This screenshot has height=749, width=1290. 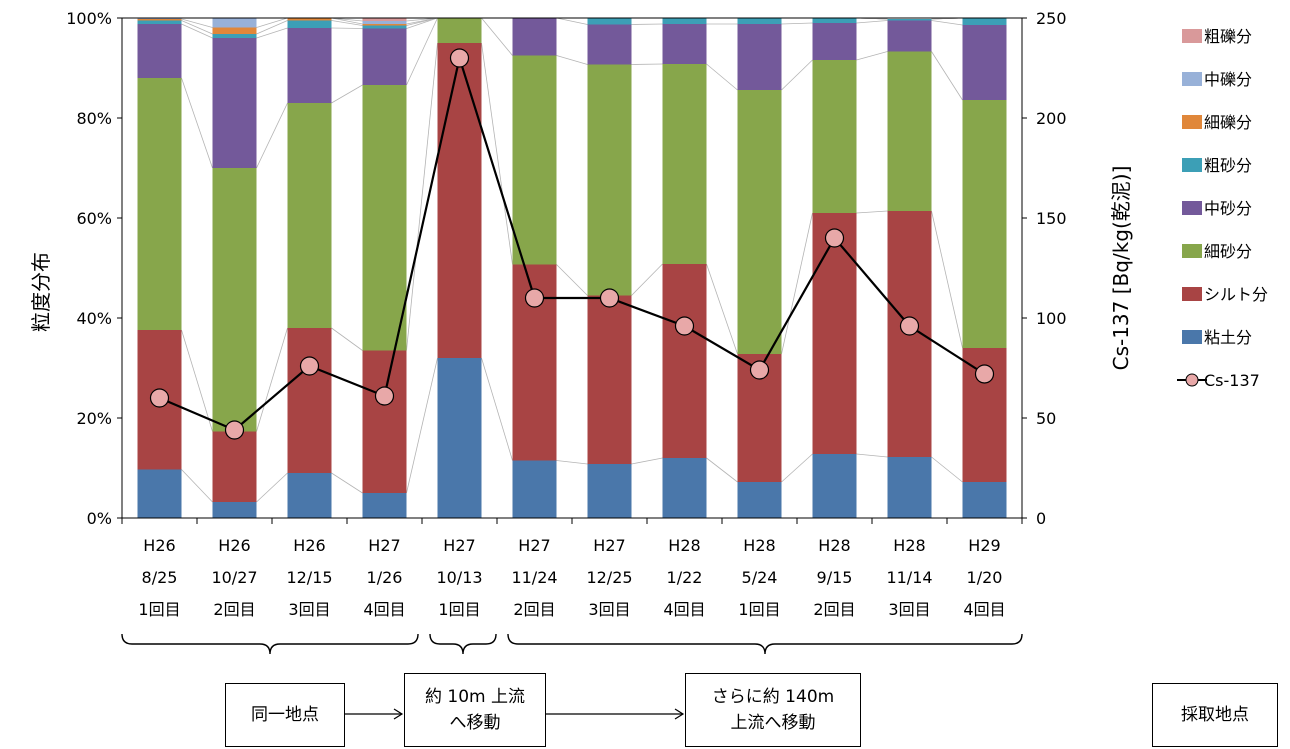 I want to click on category-label: 5/24, so click(x=760, y=577).